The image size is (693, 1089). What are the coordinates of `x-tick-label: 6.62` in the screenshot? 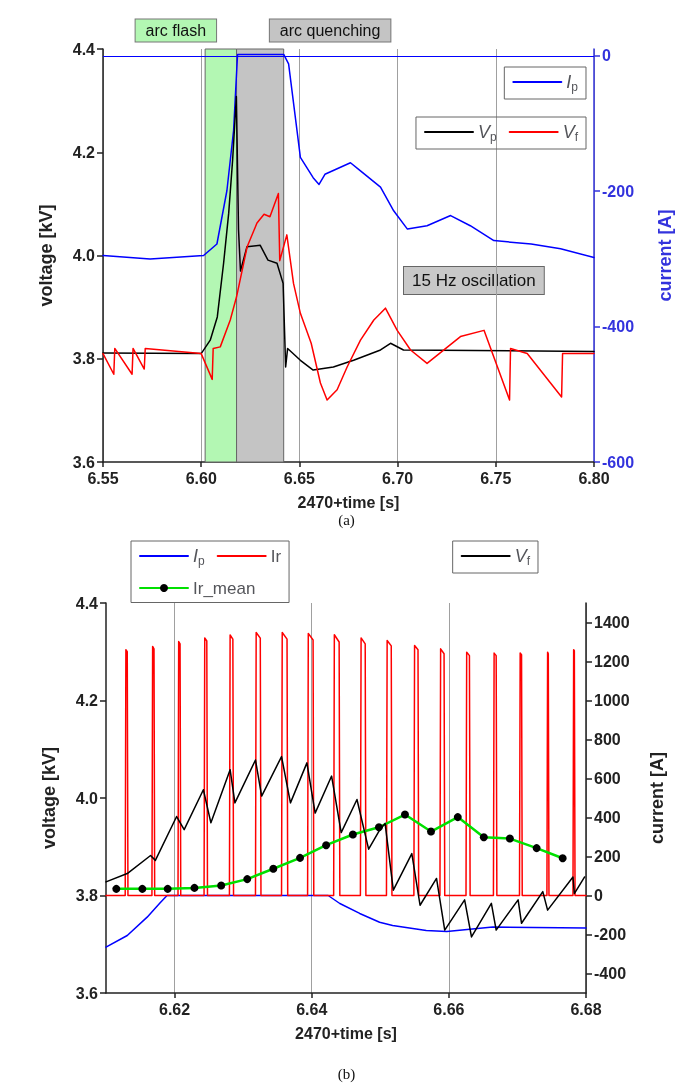 It's located at (175, 1009).